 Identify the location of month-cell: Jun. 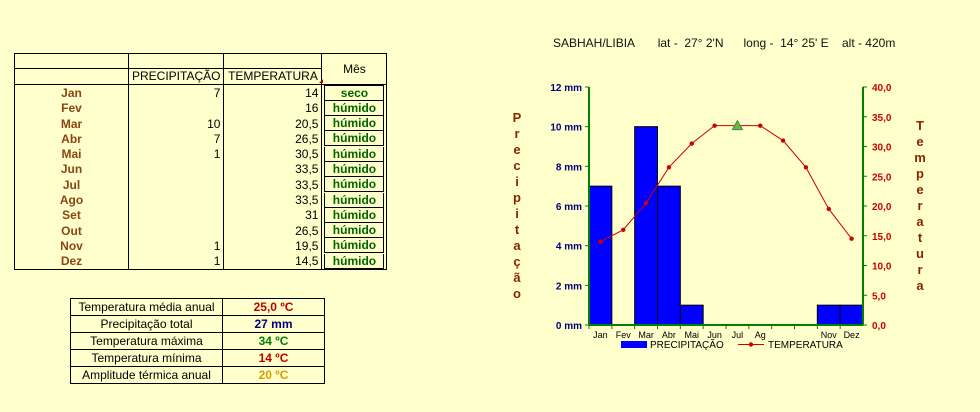
(71, 169).